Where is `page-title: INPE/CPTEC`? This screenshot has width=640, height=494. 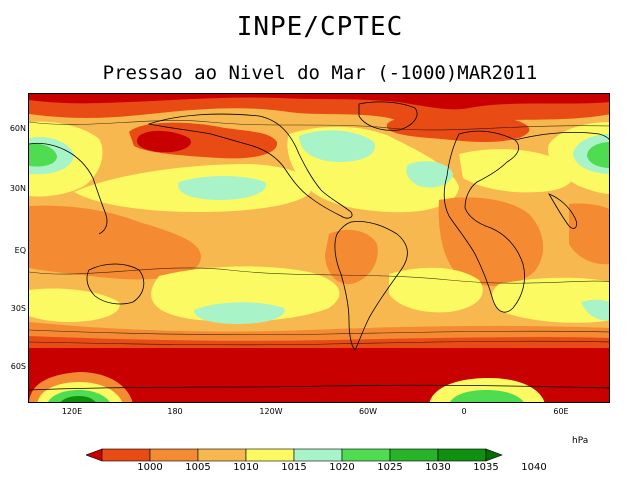 page-title: INPE/CPTEC is located at coordinates (320, 27).